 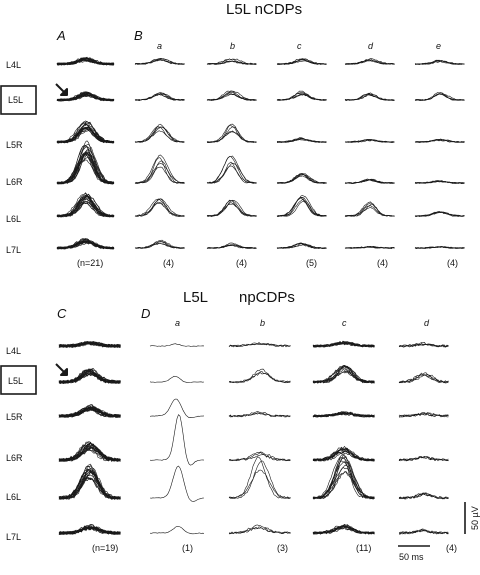 What do you see at coordinates (452, 263) in the screenshot?
I see `count-b-e: (4)` at bounding box center [452, 263].